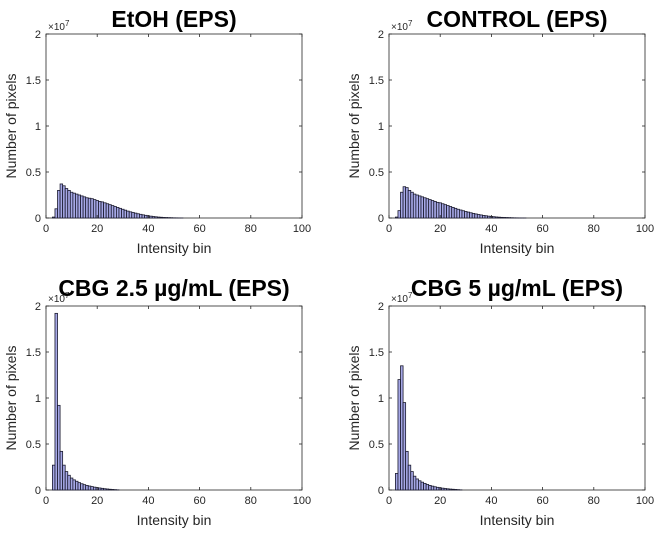  Describe the element at coordinates (173, 288) in the screenshot. I see `chart-title: CBG 2.5 µg/mL (EPS)` at that location.